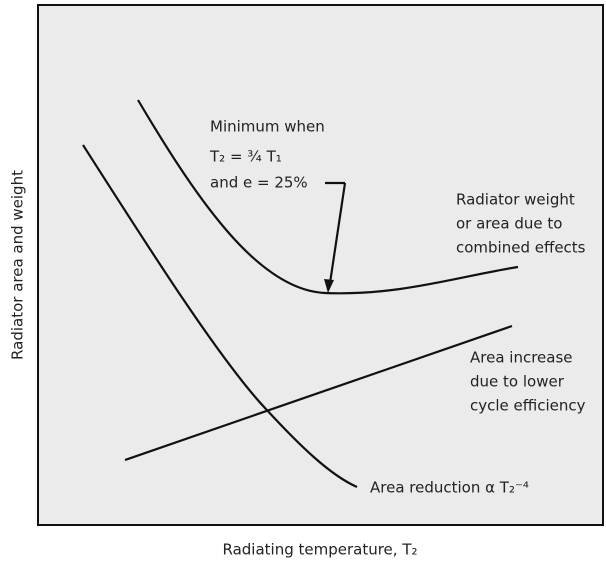  I want to click on arrow, so click(337, 233).